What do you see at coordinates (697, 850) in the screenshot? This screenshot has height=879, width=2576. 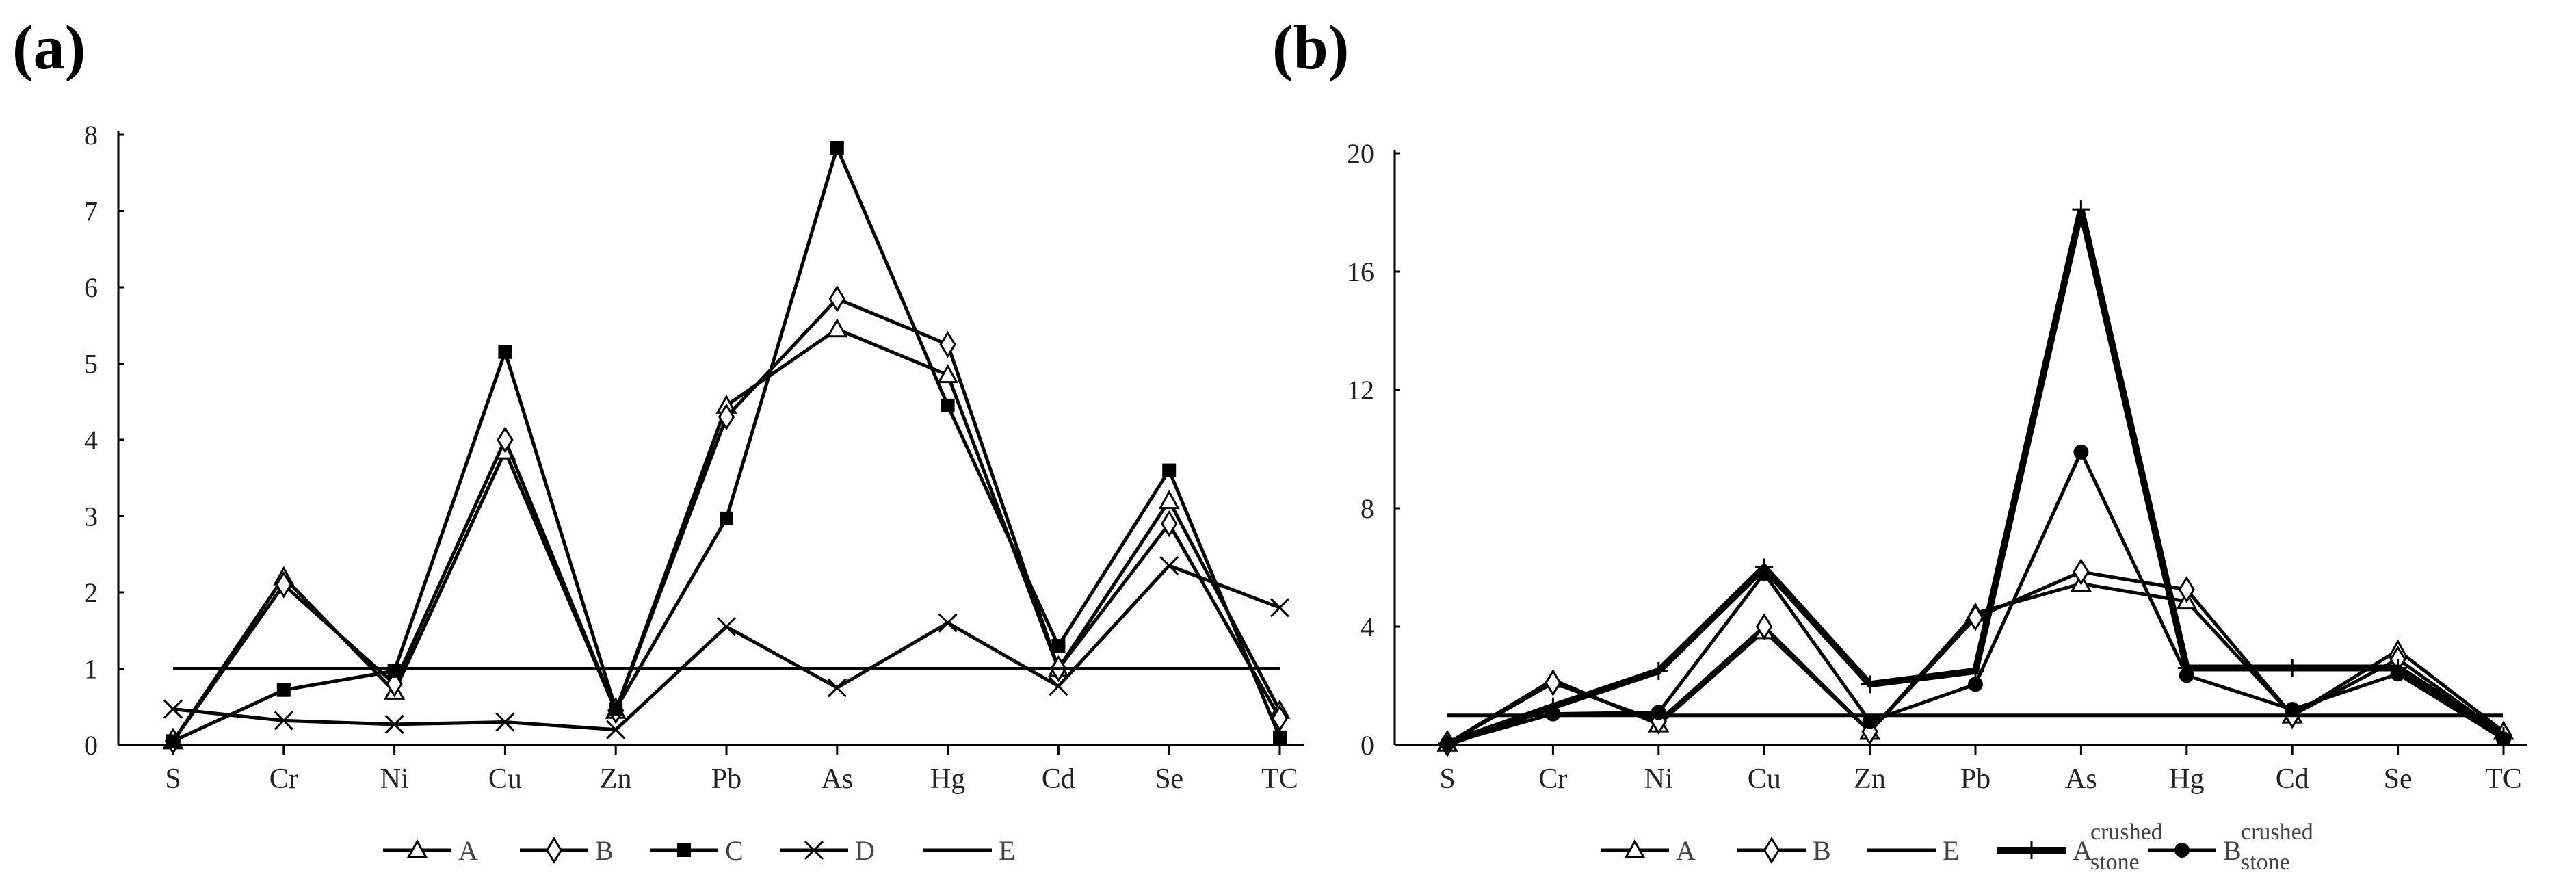 I see `legend-item: C` at bounding box center [697, 850].